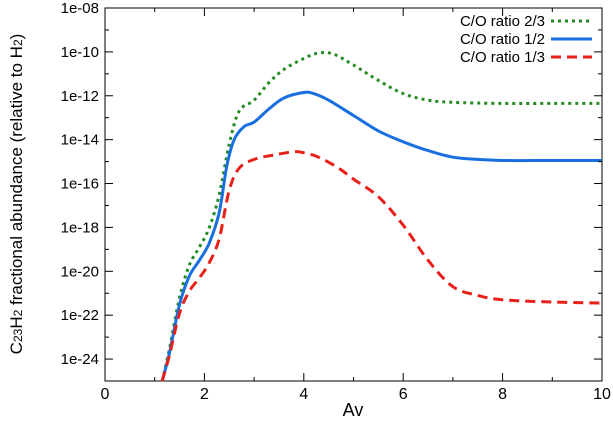  Describe the element at coordinates (16, 322) in the screenshot. I see `y-axis-title-part: H` at that location.